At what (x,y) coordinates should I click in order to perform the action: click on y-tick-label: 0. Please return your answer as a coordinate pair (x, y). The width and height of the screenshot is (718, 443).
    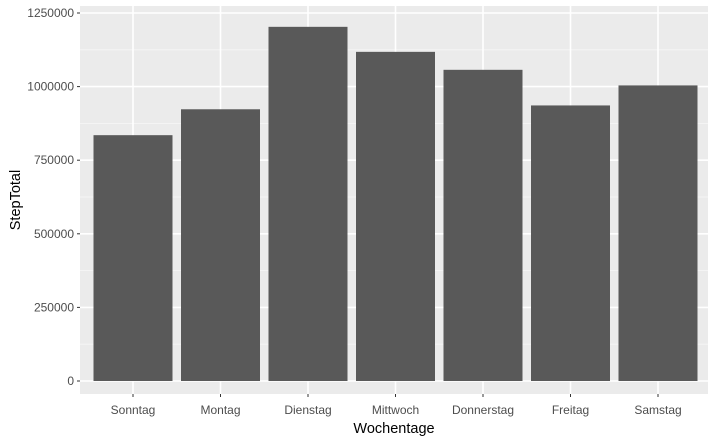
    Looking at the image, I should click on (70, 381).